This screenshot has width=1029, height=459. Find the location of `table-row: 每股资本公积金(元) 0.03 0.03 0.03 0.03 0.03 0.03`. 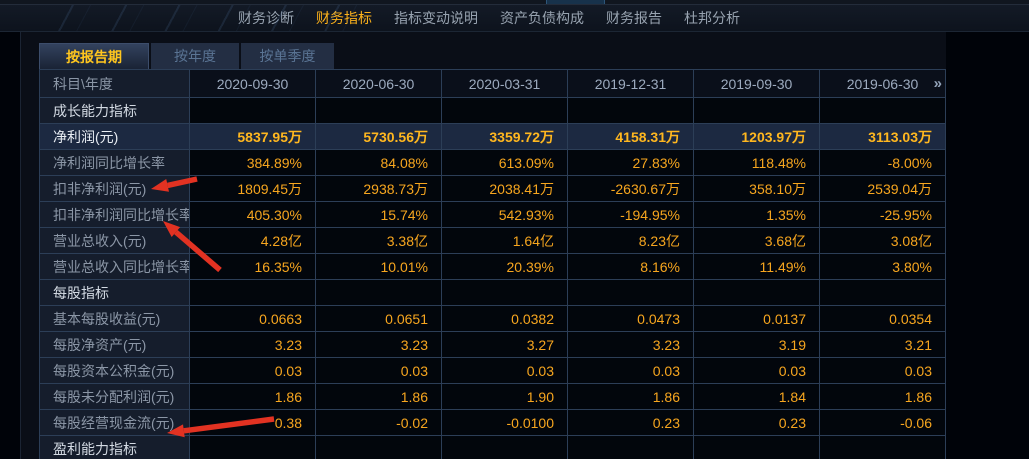

table-row: 每股资本公积金(元) 0.03 0.03 0.03 0.03 0.03 0.03 is located at coordinates (492, 370).